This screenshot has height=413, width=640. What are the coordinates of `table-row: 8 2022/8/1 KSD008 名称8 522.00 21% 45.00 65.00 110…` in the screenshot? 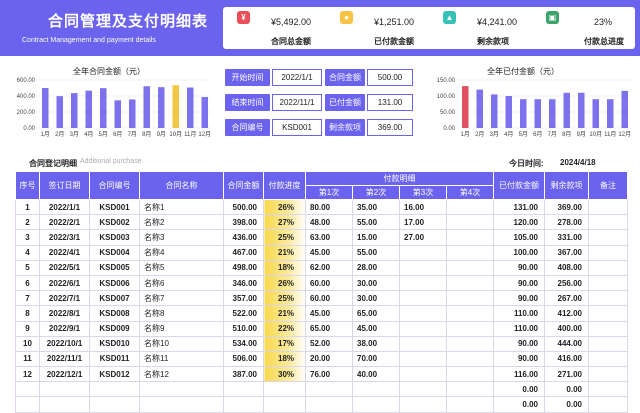 It's located at (321, 313).